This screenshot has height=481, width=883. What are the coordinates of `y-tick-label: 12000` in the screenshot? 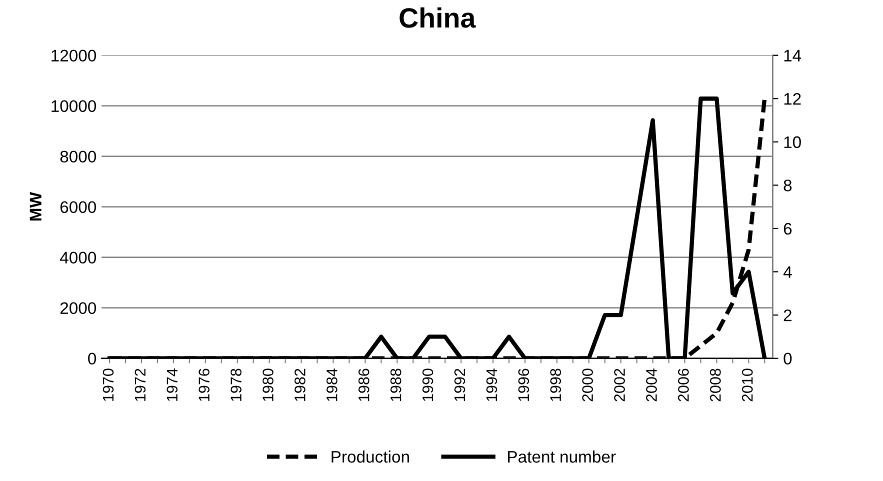 It's located at (74, 56).